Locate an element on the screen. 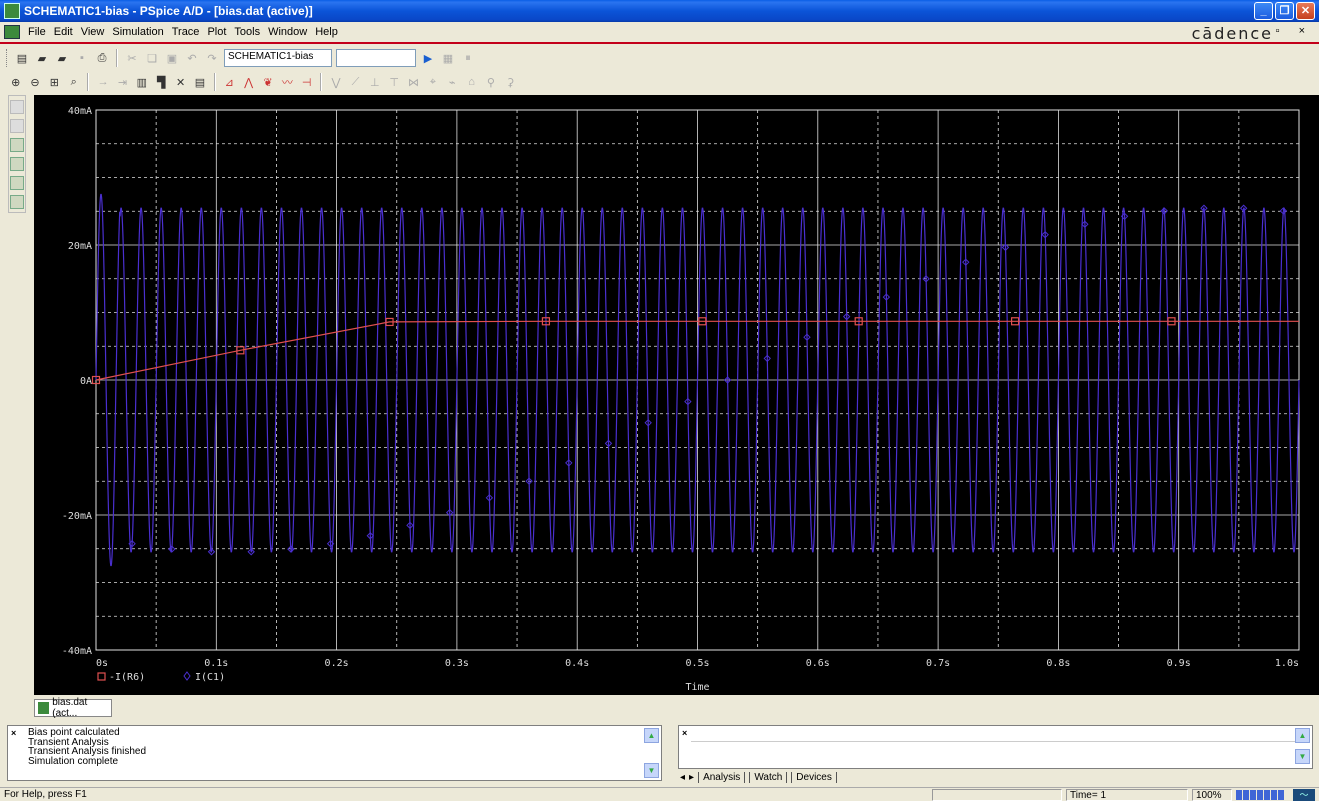 This screenshot has height=801, width=1319. document-icon is located at coordinates (12, 32).